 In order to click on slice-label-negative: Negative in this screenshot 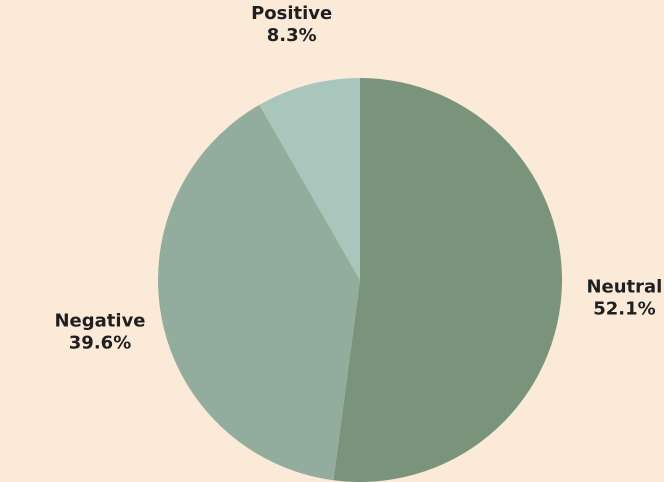, I will do `click(99, 320)`.